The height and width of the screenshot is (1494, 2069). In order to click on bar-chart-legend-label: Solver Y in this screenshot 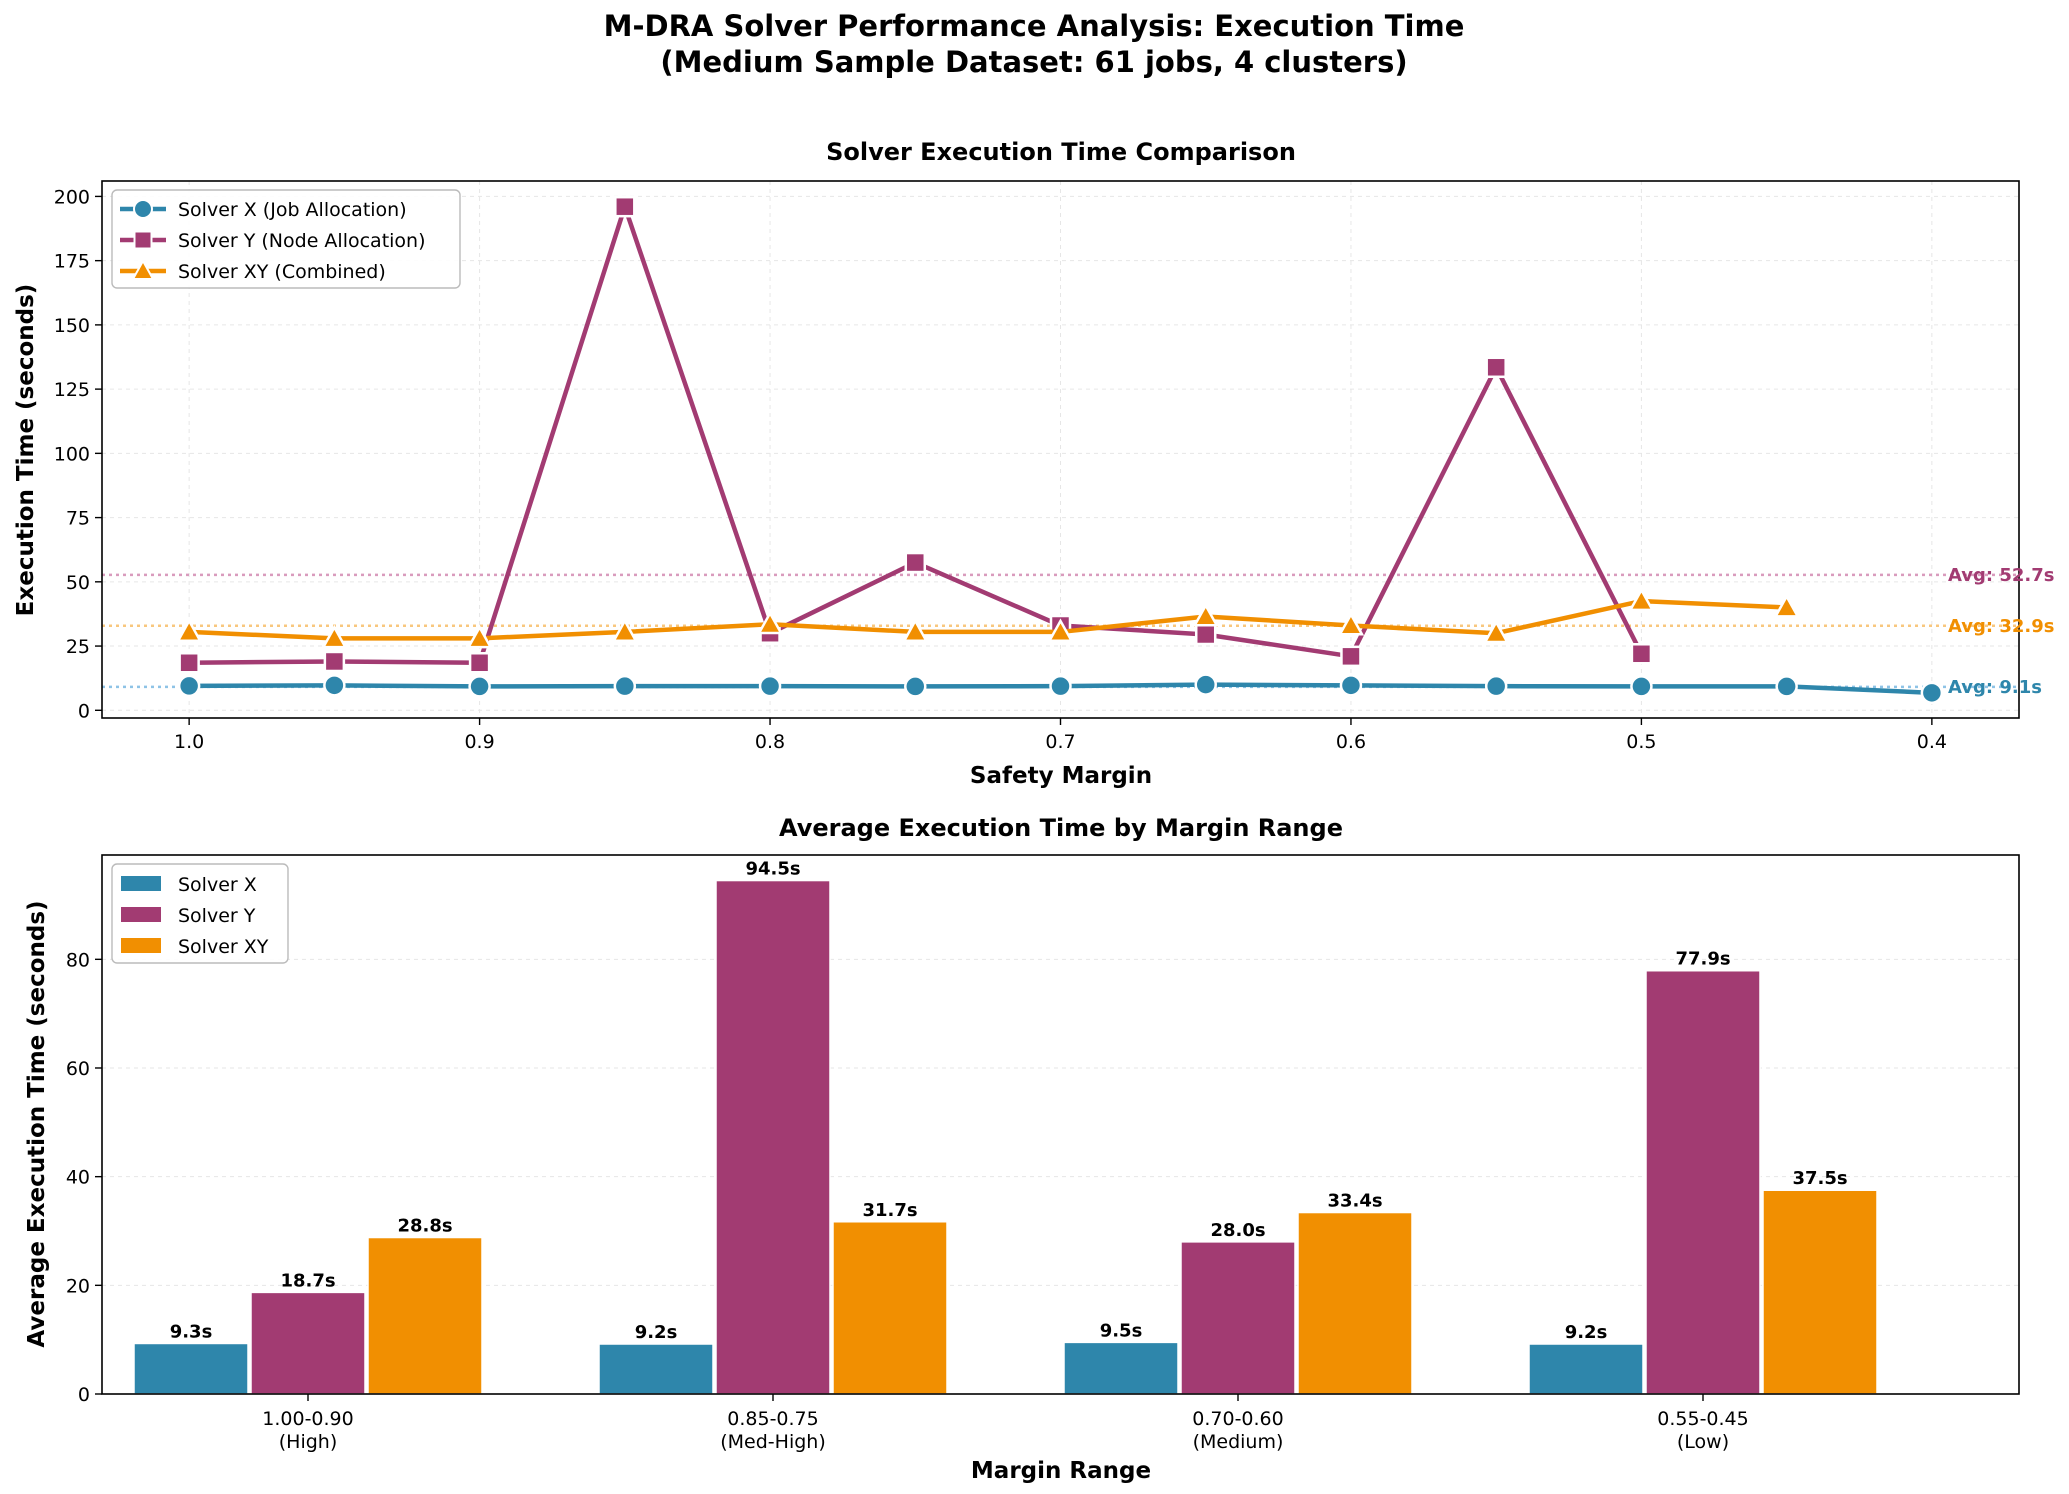, I will do `click(217, 916)`.